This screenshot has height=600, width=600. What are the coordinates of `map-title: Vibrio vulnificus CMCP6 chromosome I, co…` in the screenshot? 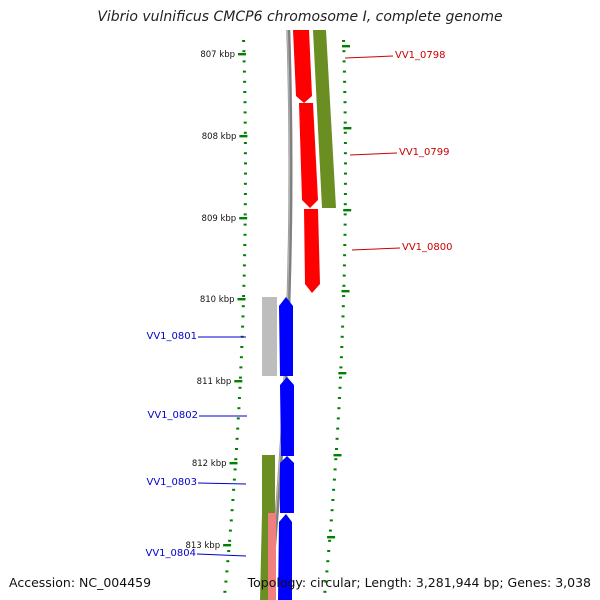 It's located at (300, 17).